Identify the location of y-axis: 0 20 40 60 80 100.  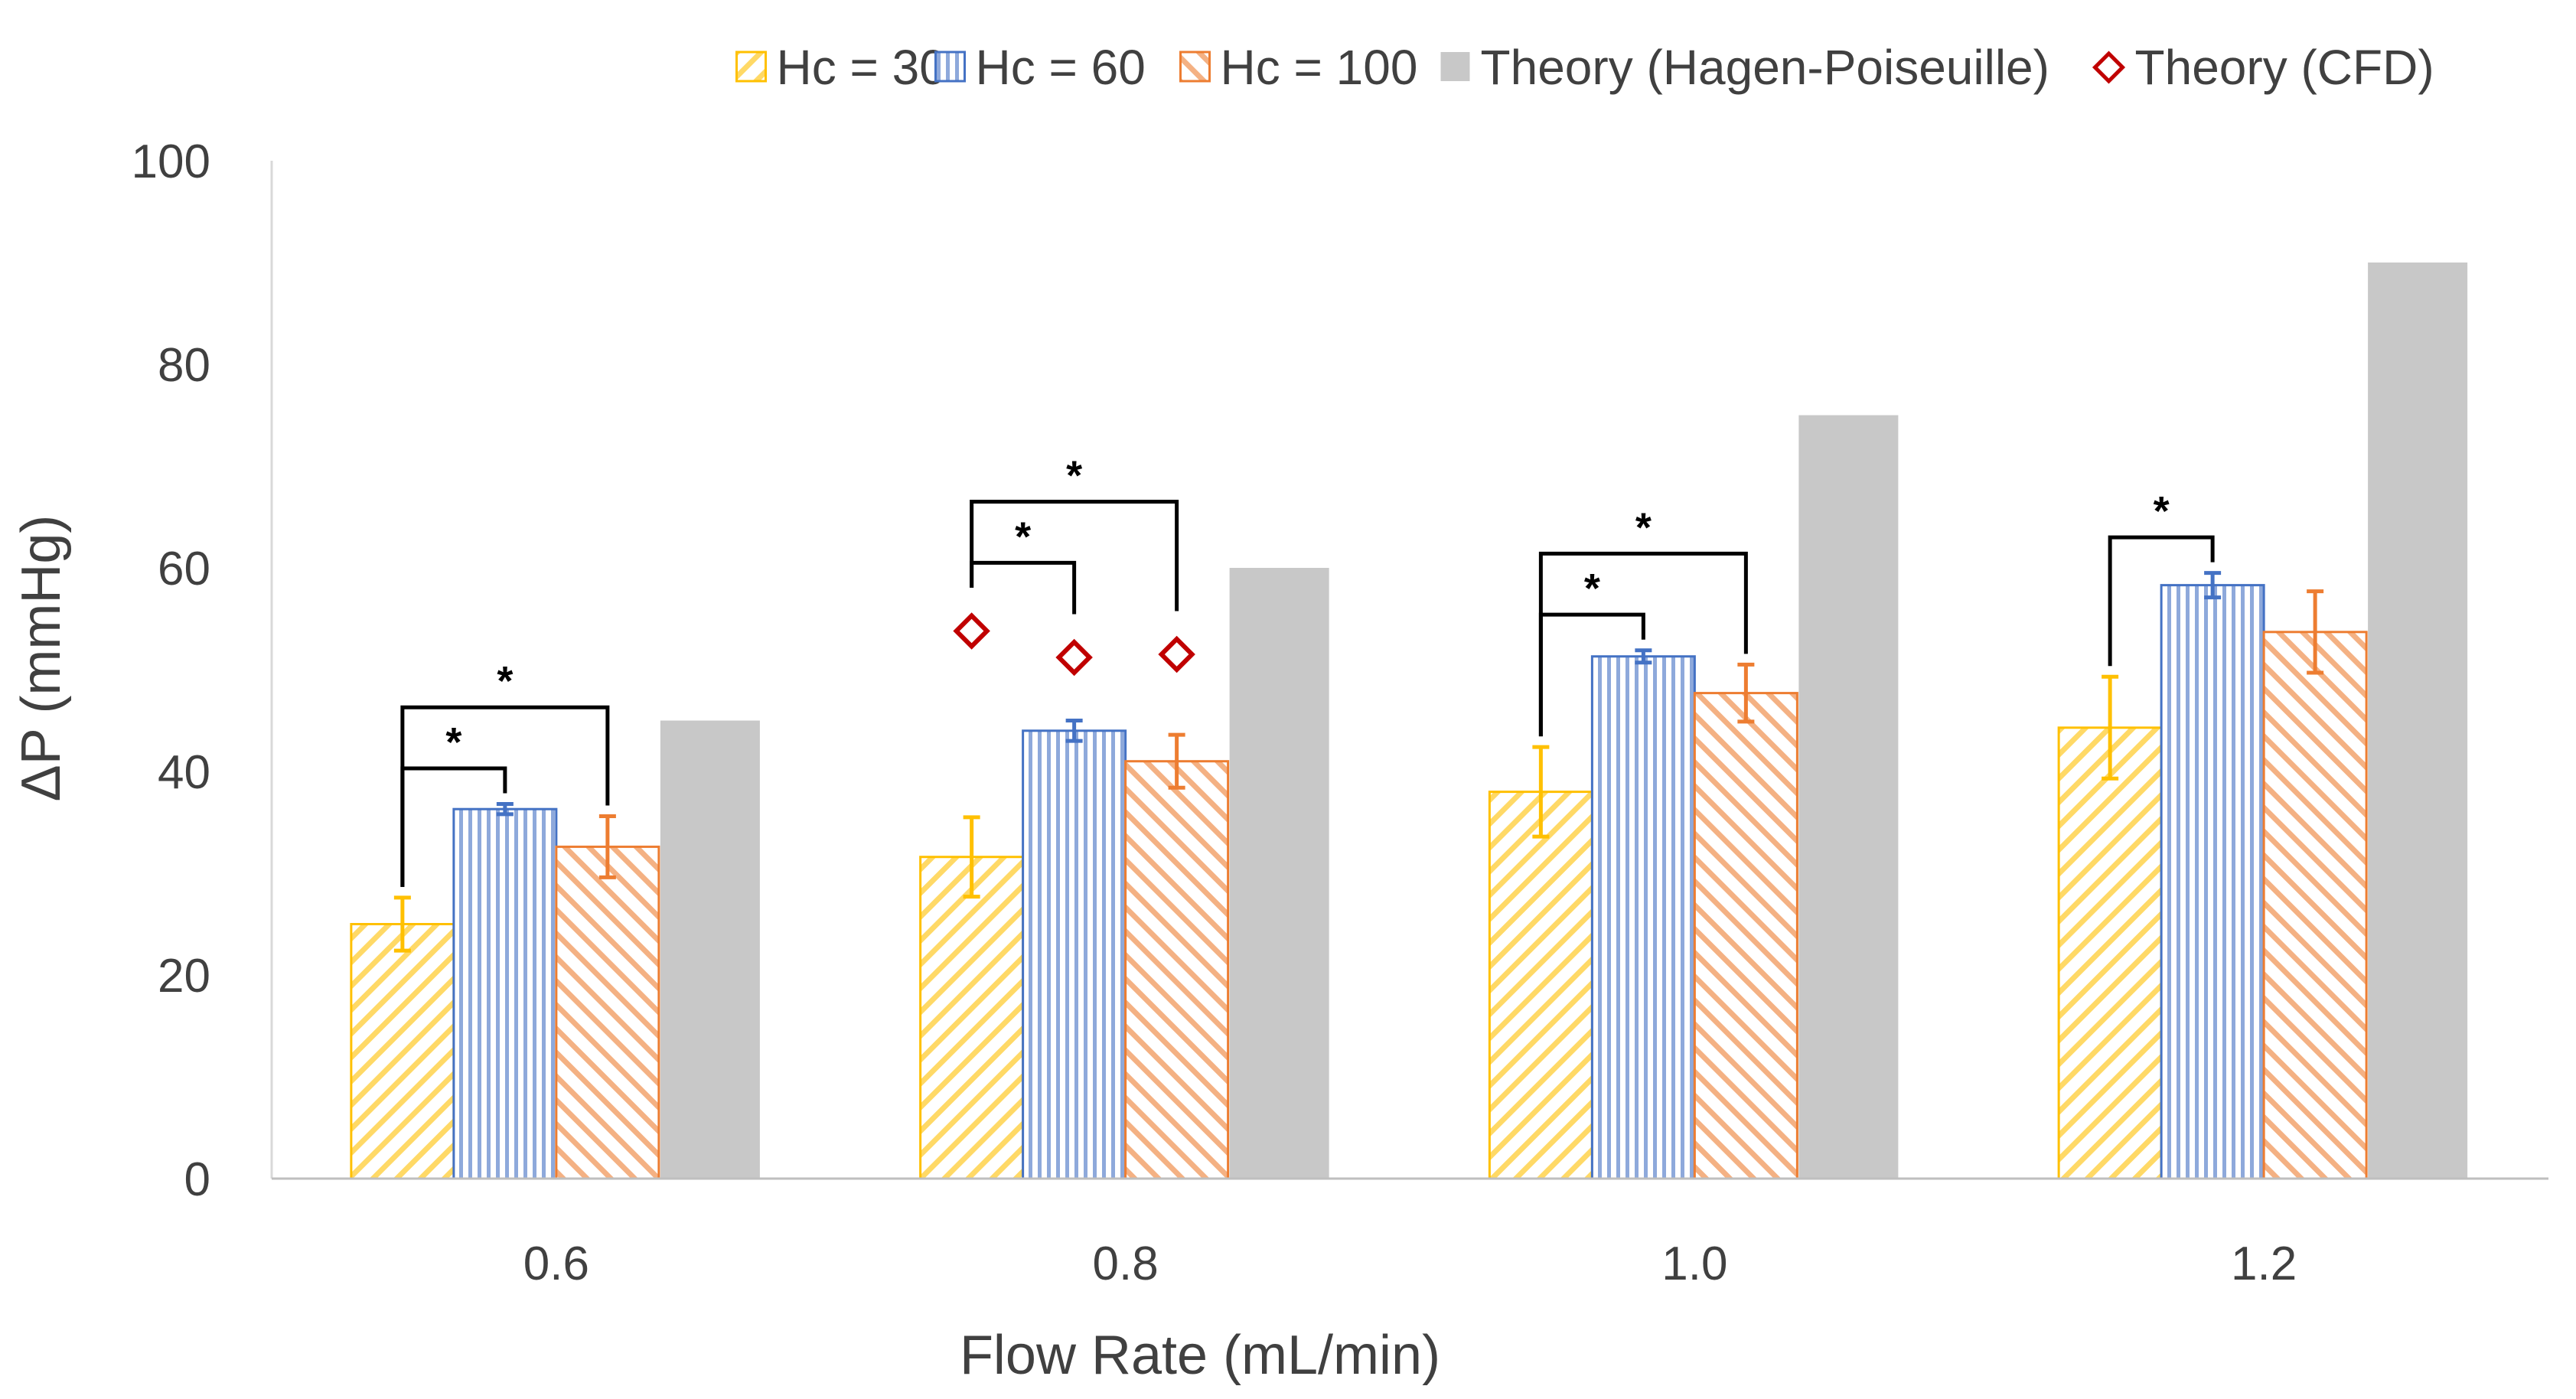
(202, 670).